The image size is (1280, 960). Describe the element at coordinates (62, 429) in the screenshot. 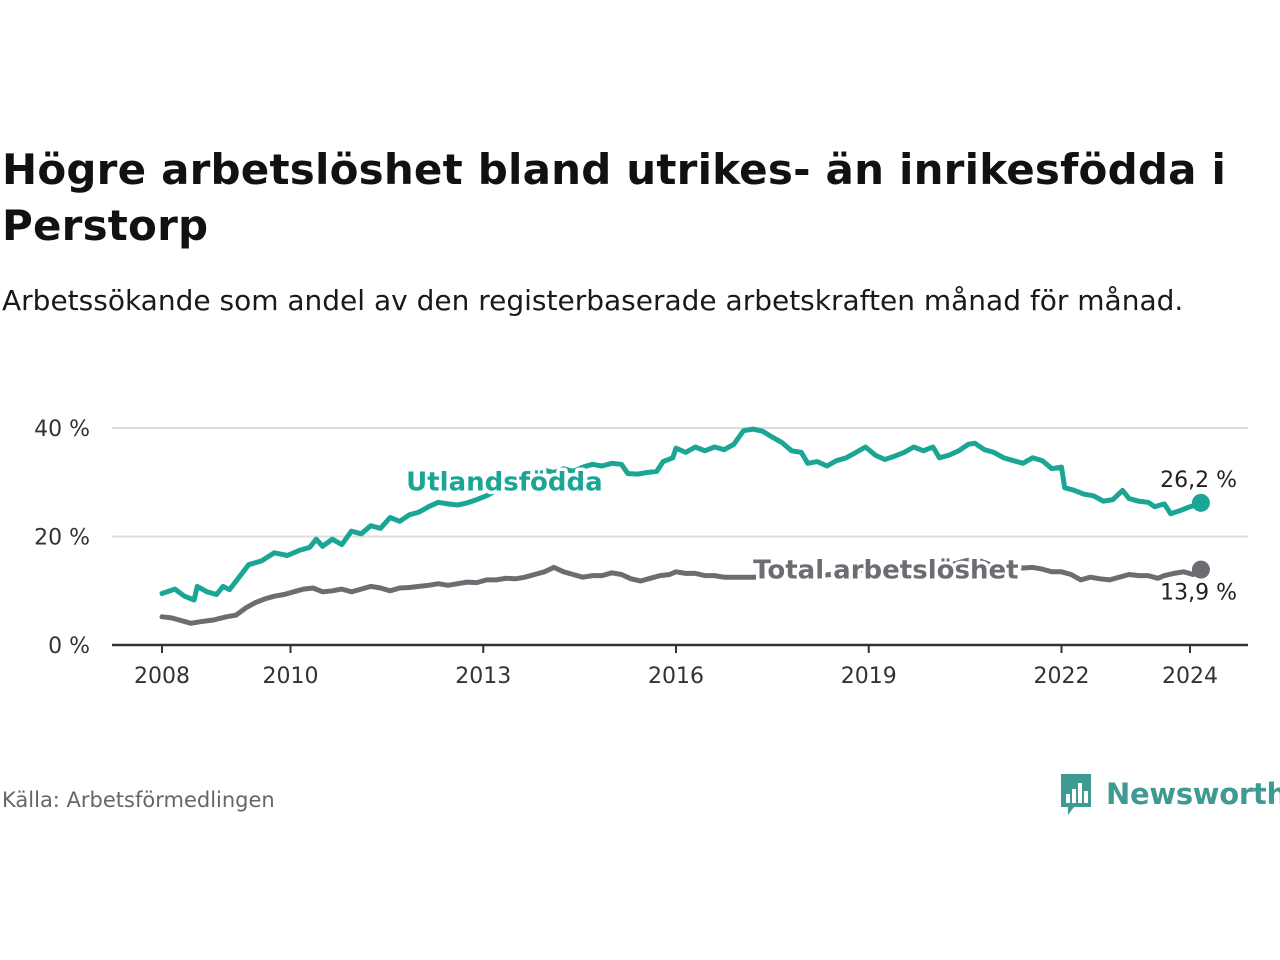

I see `y-tick-label: 40 %` at that location.